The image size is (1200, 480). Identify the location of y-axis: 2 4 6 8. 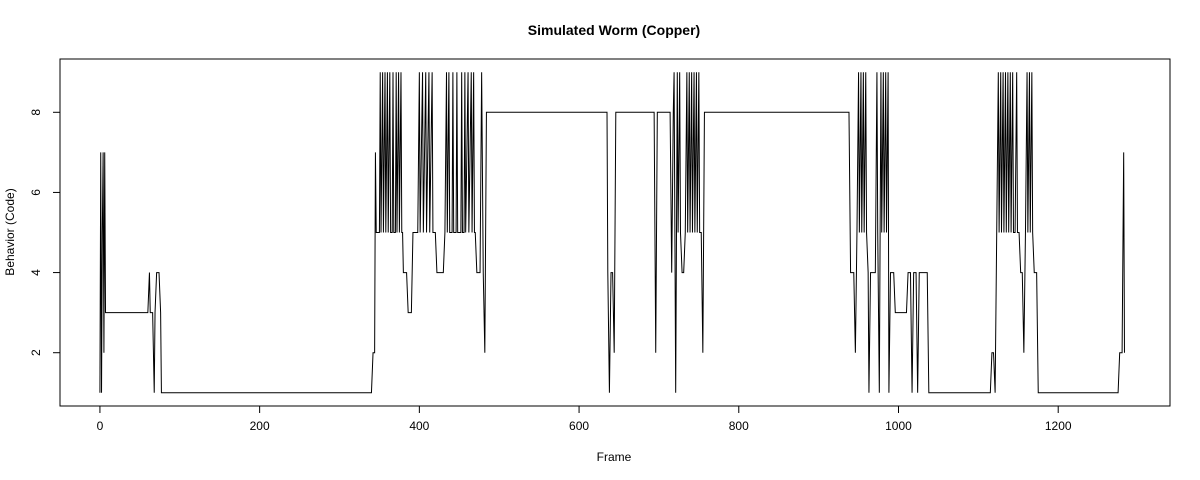
(45, 232).